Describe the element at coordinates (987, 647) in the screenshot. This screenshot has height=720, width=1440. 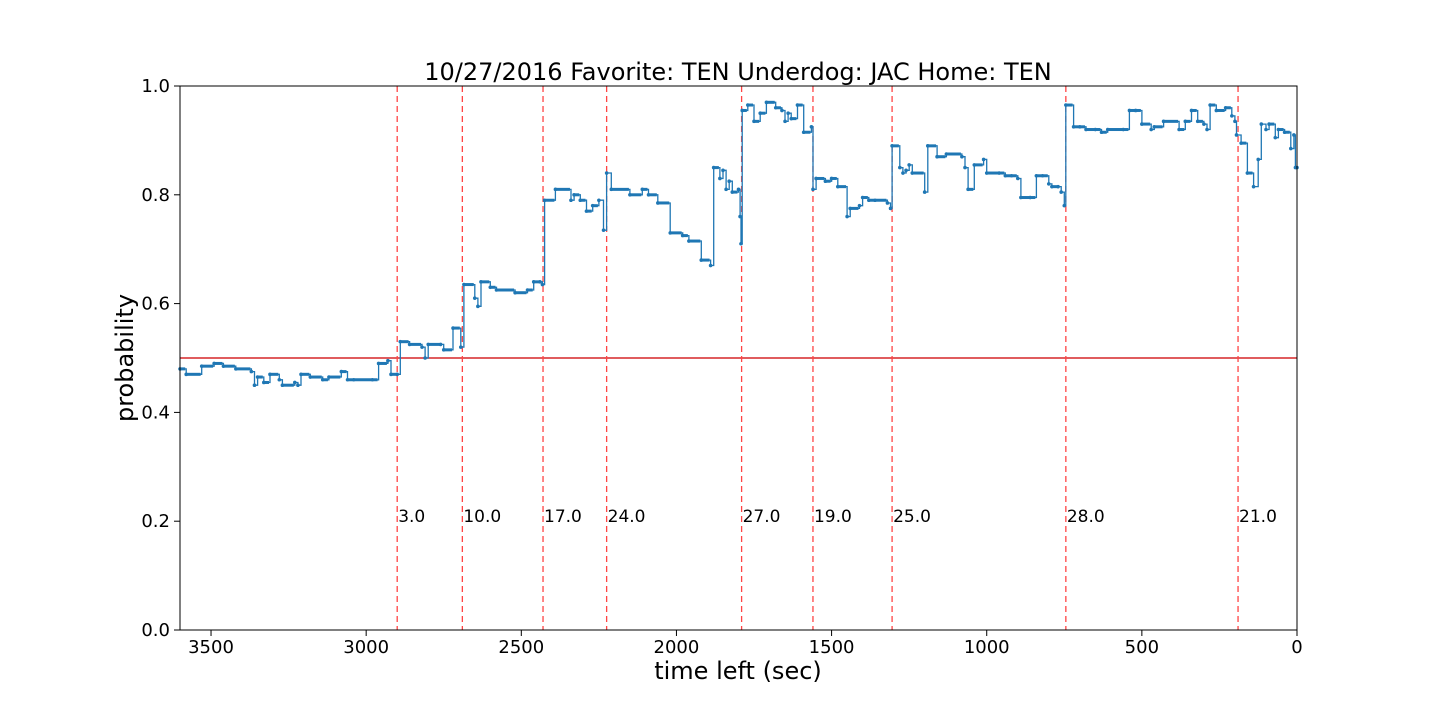
I see `x-tick-label: 1000` at that location.